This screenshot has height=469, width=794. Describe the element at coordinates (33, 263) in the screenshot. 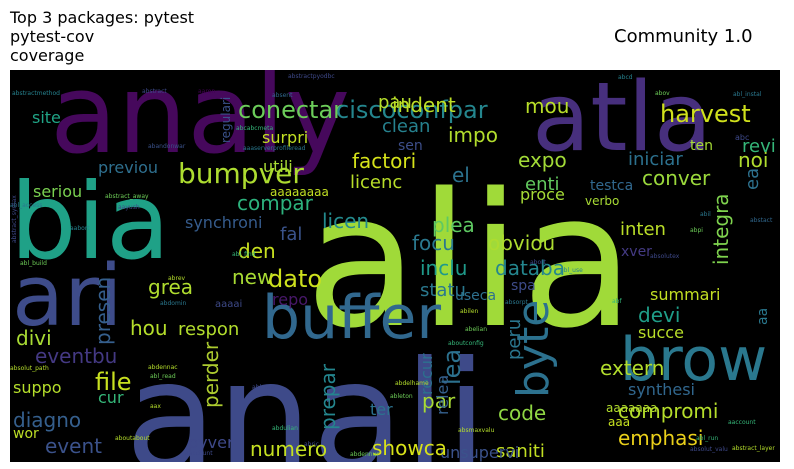

I see `word-abl_build: abl_build` at that location.